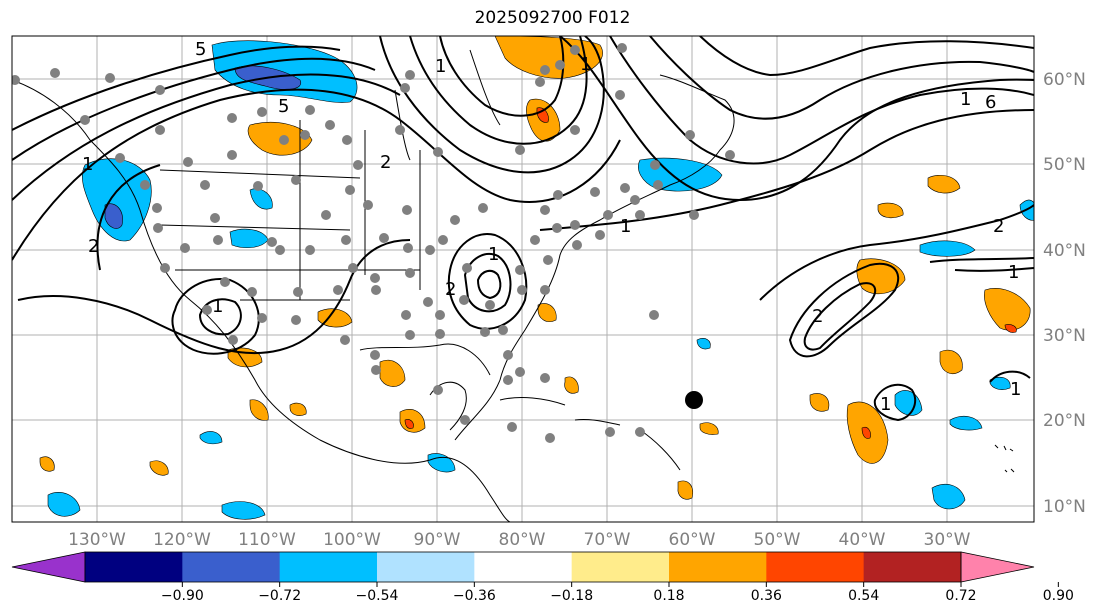  Describe the element at coordinates (694, 400) in the screenshot. I see `storm-position-marker` at that location.